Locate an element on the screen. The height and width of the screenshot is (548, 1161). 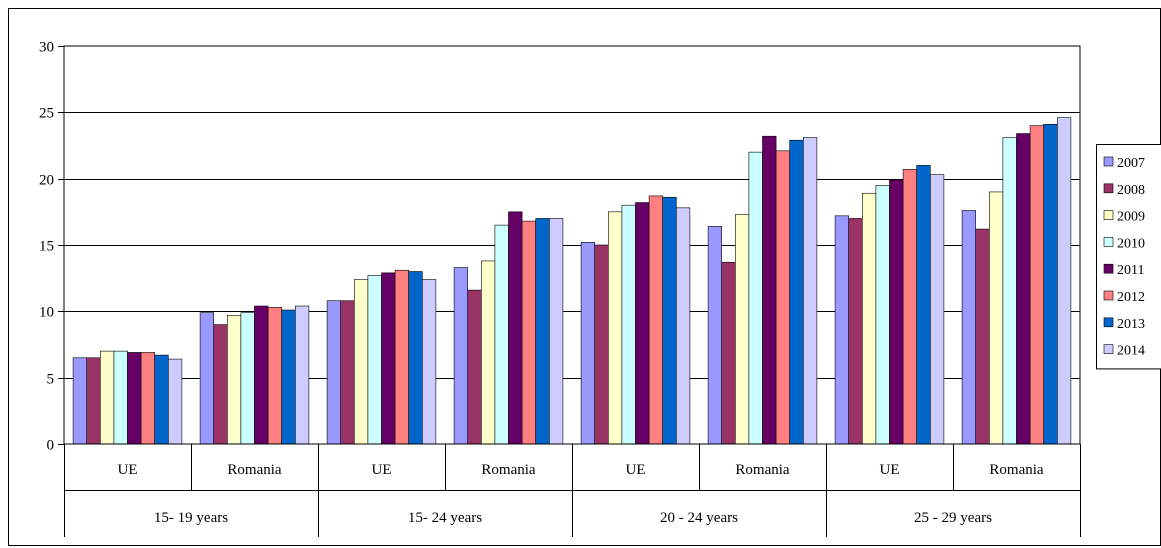
y-tick-label: 10 is located at coordinates (46, 313).